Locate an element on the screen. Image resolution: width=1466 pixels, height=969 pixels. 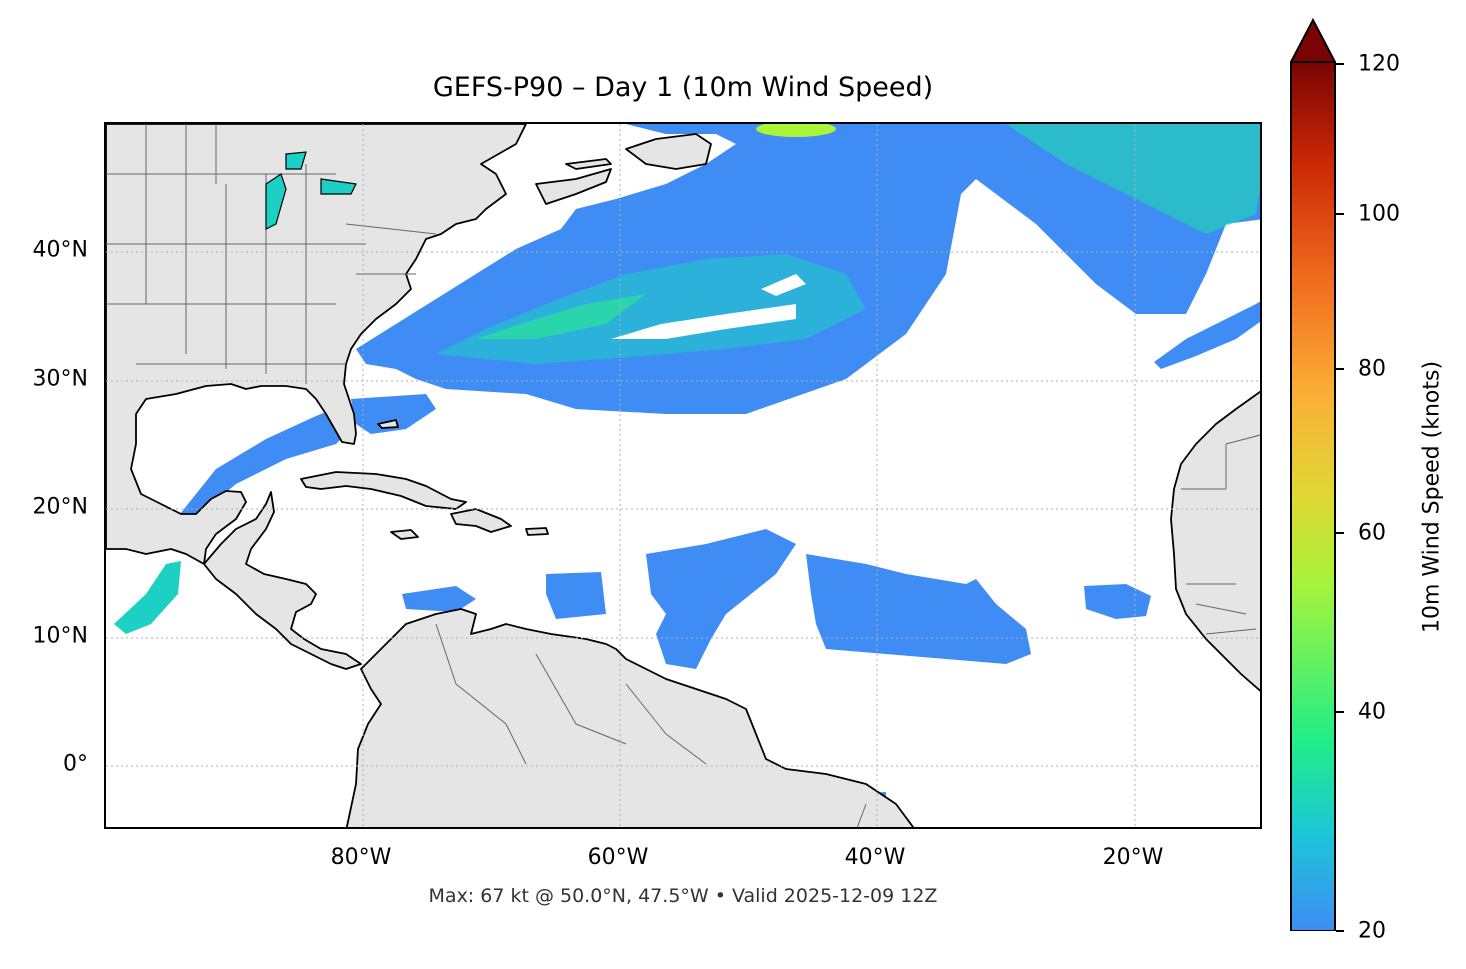
cb-tick-label-20: 20 is located at coordinates (1372, 931).